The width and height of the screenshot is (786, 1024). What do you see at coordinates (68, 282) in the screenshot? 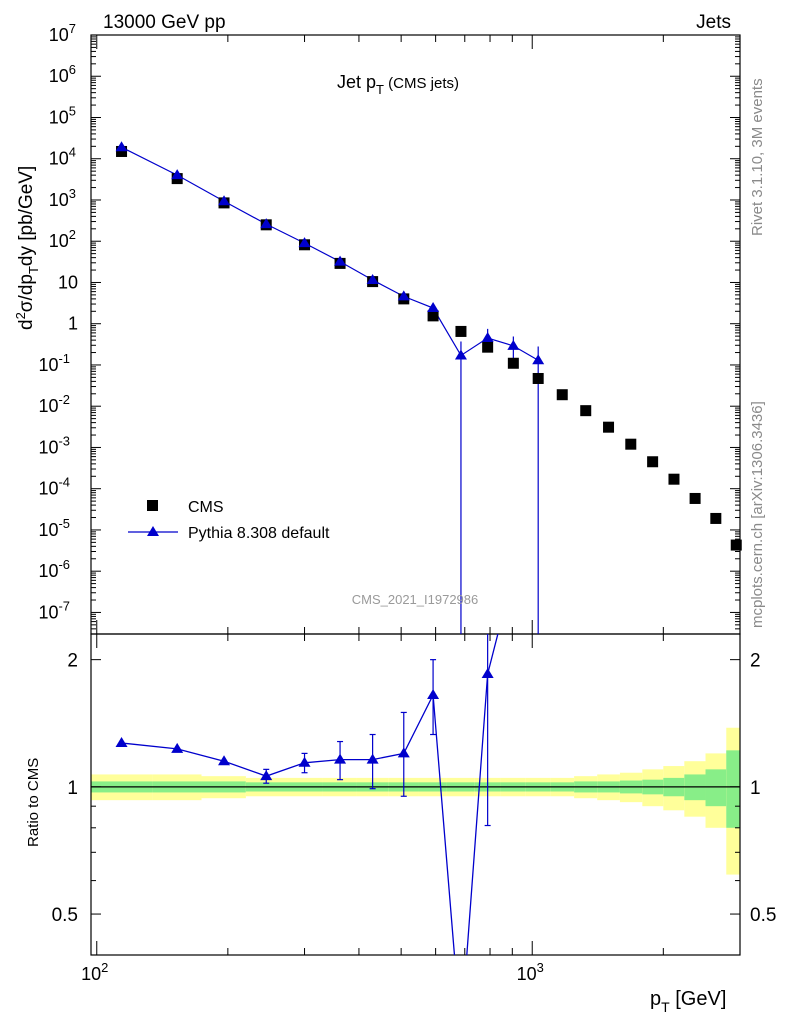
I see `main-y-tick-label: 10` at bounding box center [68, 282].